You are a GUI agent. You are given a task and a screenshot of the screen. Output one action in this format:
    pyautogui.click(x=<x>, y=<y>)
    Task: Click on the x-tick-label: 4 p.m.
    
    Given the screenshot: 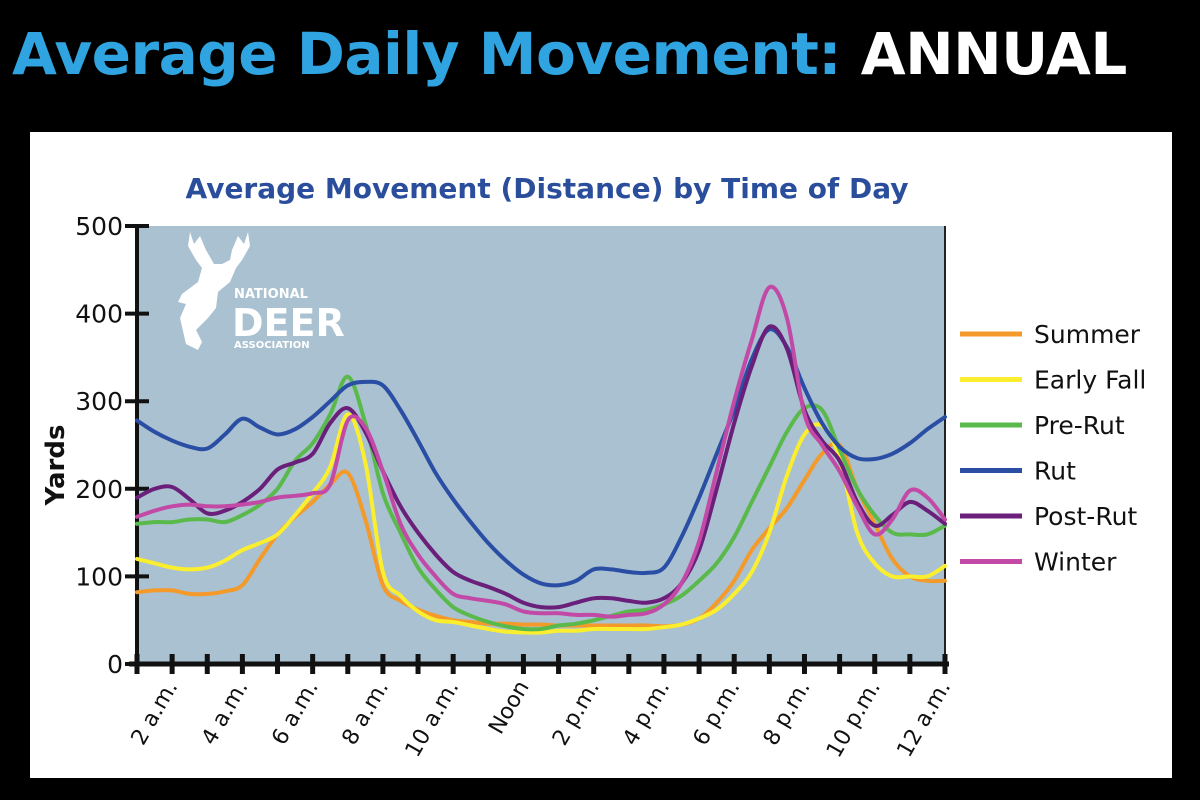 What is the action you would take?
    pyautogui.click(x=646, y=713)
    